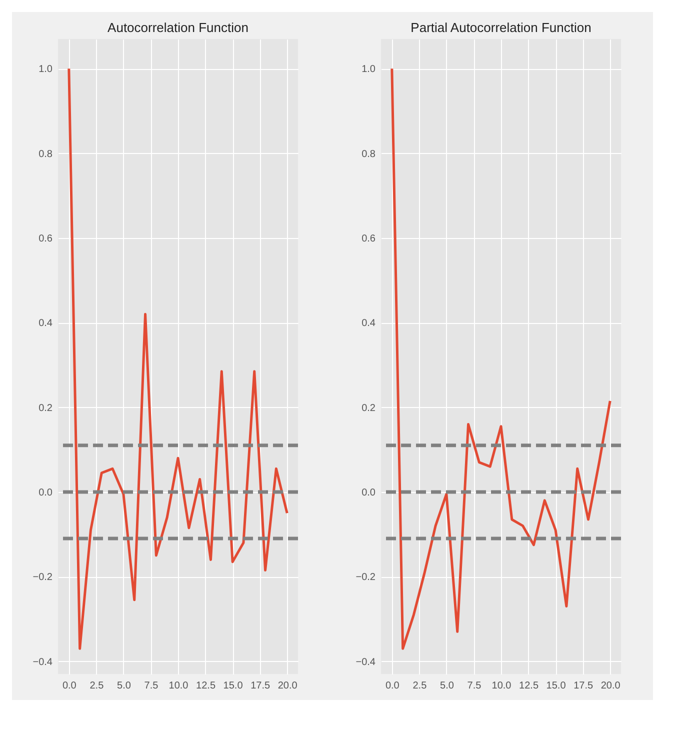  I want to click on chart-title: Partial Autocorrelation Function, so click(501, 27).